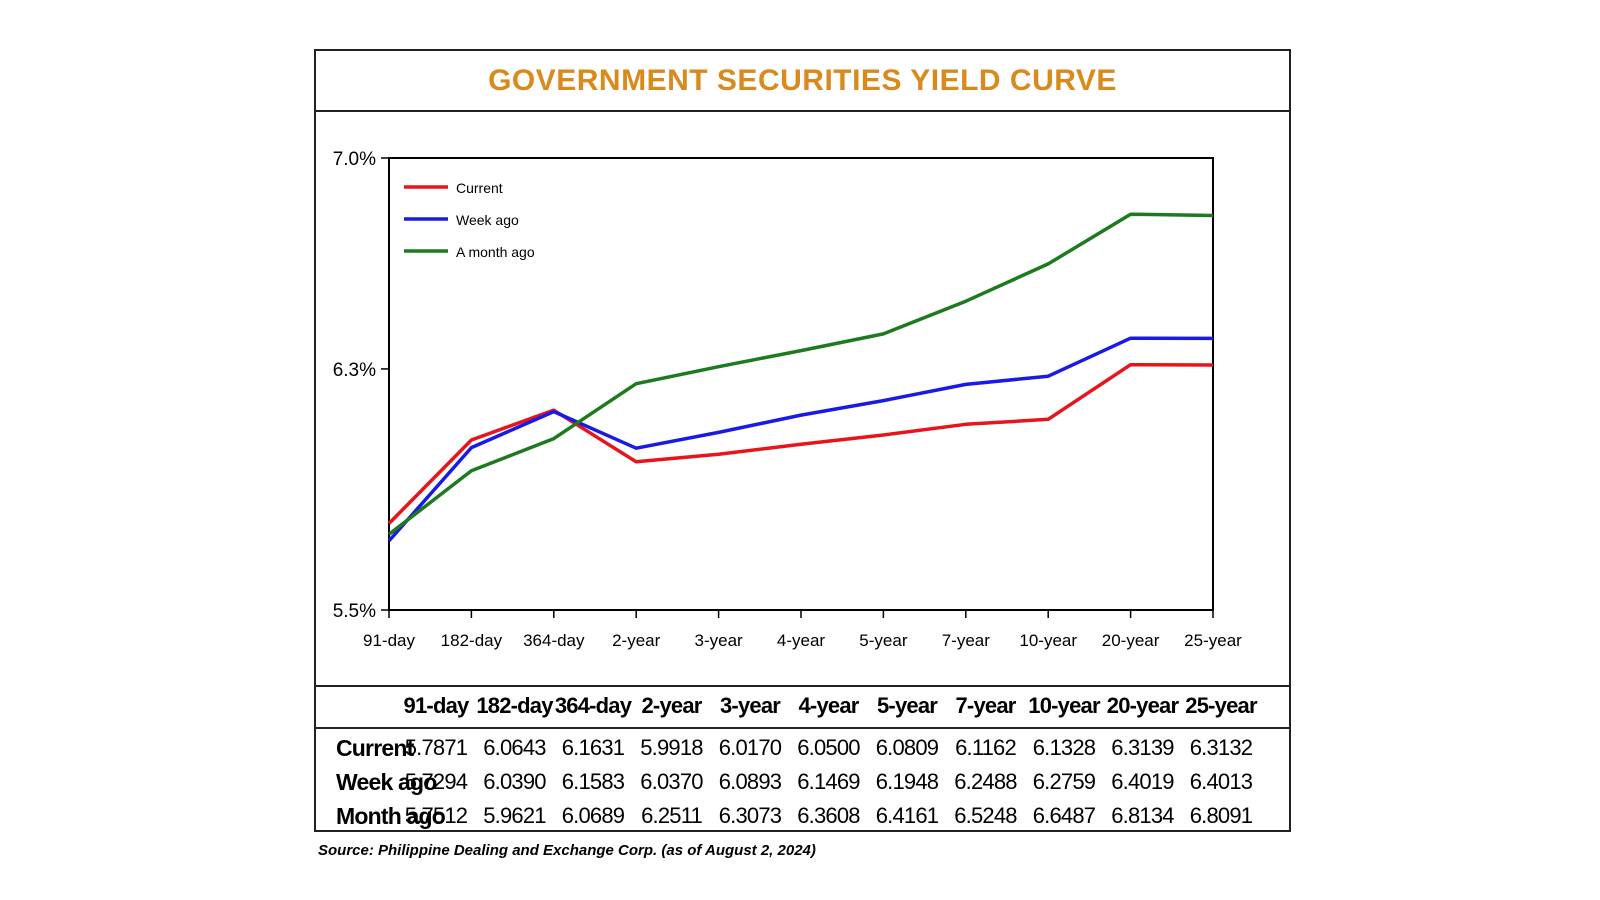 The height and width of the screenshot is (900, 1600). What do you see at coordinates (436, 705) in the screenshot?
I see `table-header-cell: 91-day` at bounding box center [436, 705].